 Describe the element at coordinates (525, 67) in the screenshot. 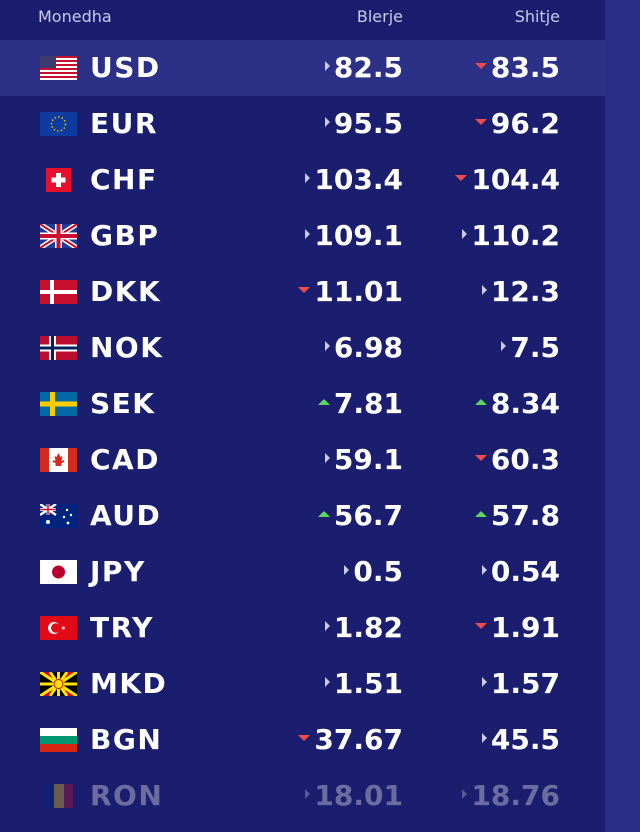

I see `sell-value: 83.5` at that location.